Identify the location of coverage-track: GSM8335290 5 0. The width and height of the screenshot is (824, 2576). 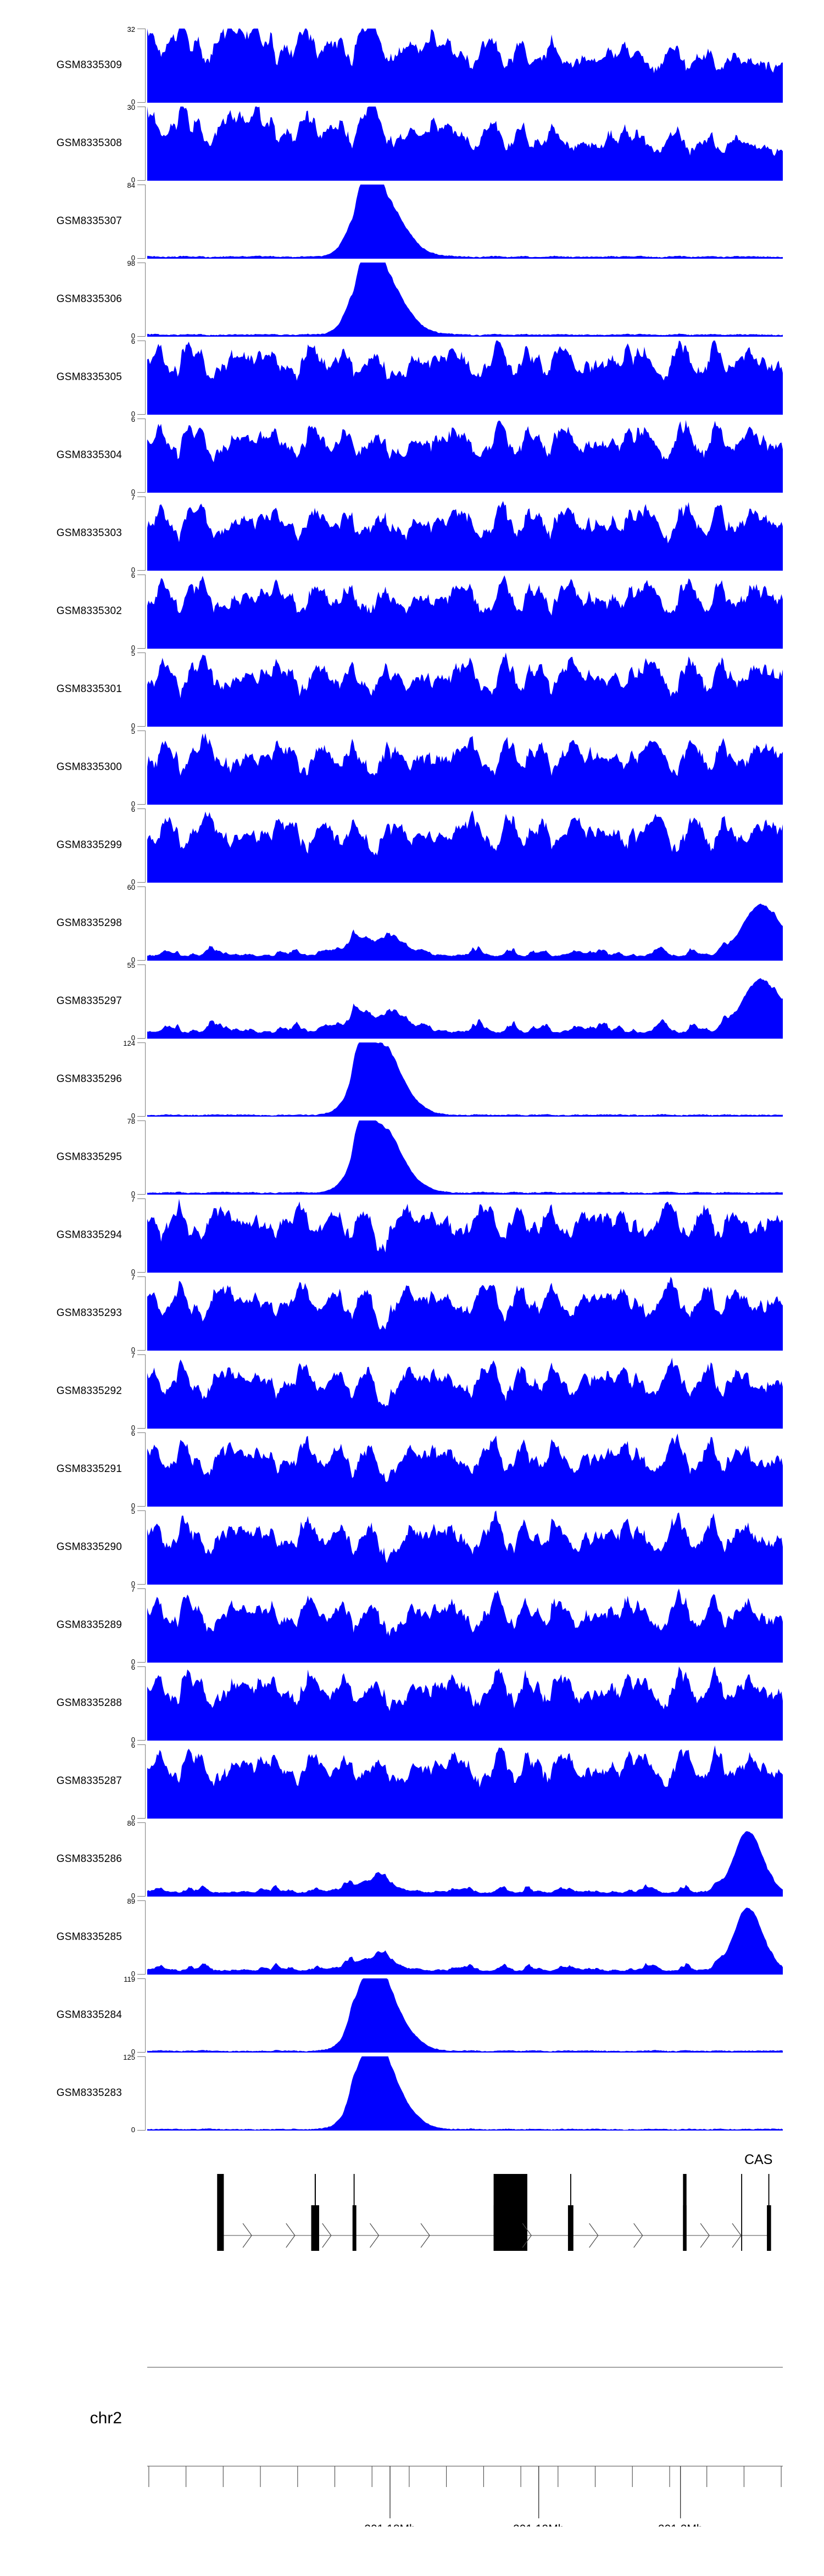
(412, 1548).